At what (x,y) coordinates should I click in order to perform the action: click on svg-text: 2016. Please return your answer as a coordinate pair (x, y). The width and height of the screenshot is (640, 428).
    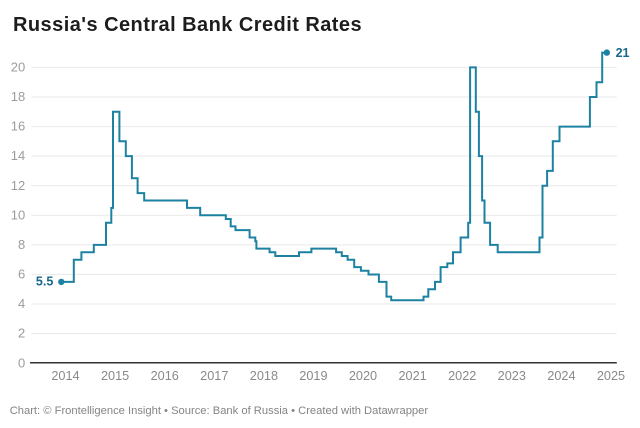
    Looking at the image, I should click on (165, 376).